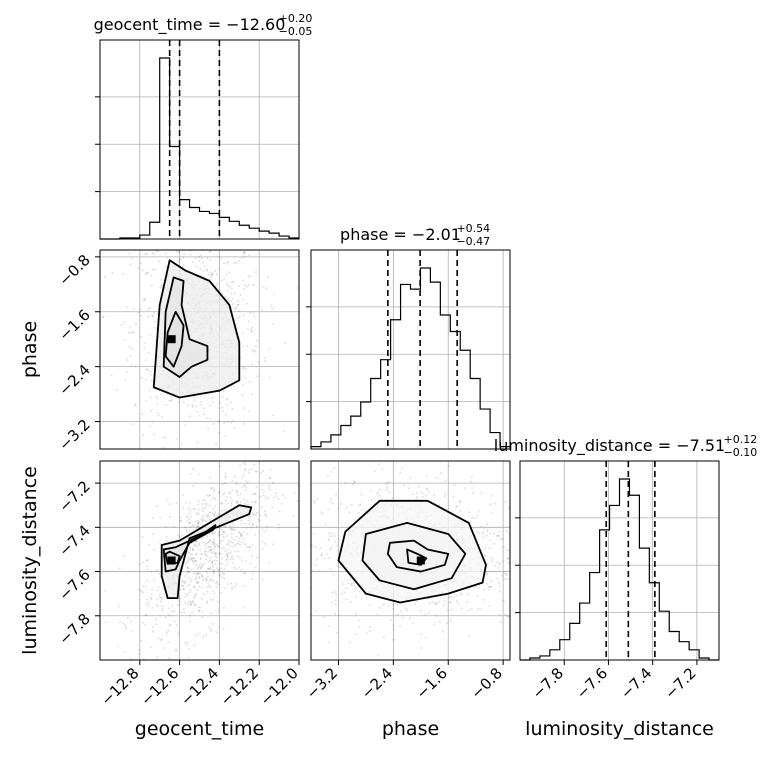 Image resolution: width=760 pixels, height=760 pixels. Describe the element at coordinates (741, 452) in the screenshot. I see `title-sub-luminosity_distance: −0.10` at that location.